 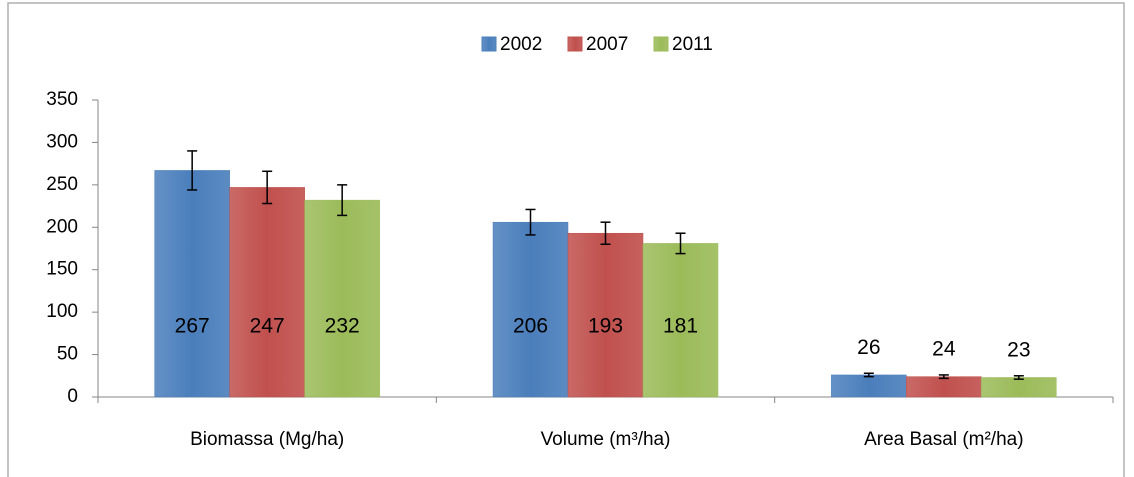 I want to click on y-tick-label: 200, so click(x=62, y=226).